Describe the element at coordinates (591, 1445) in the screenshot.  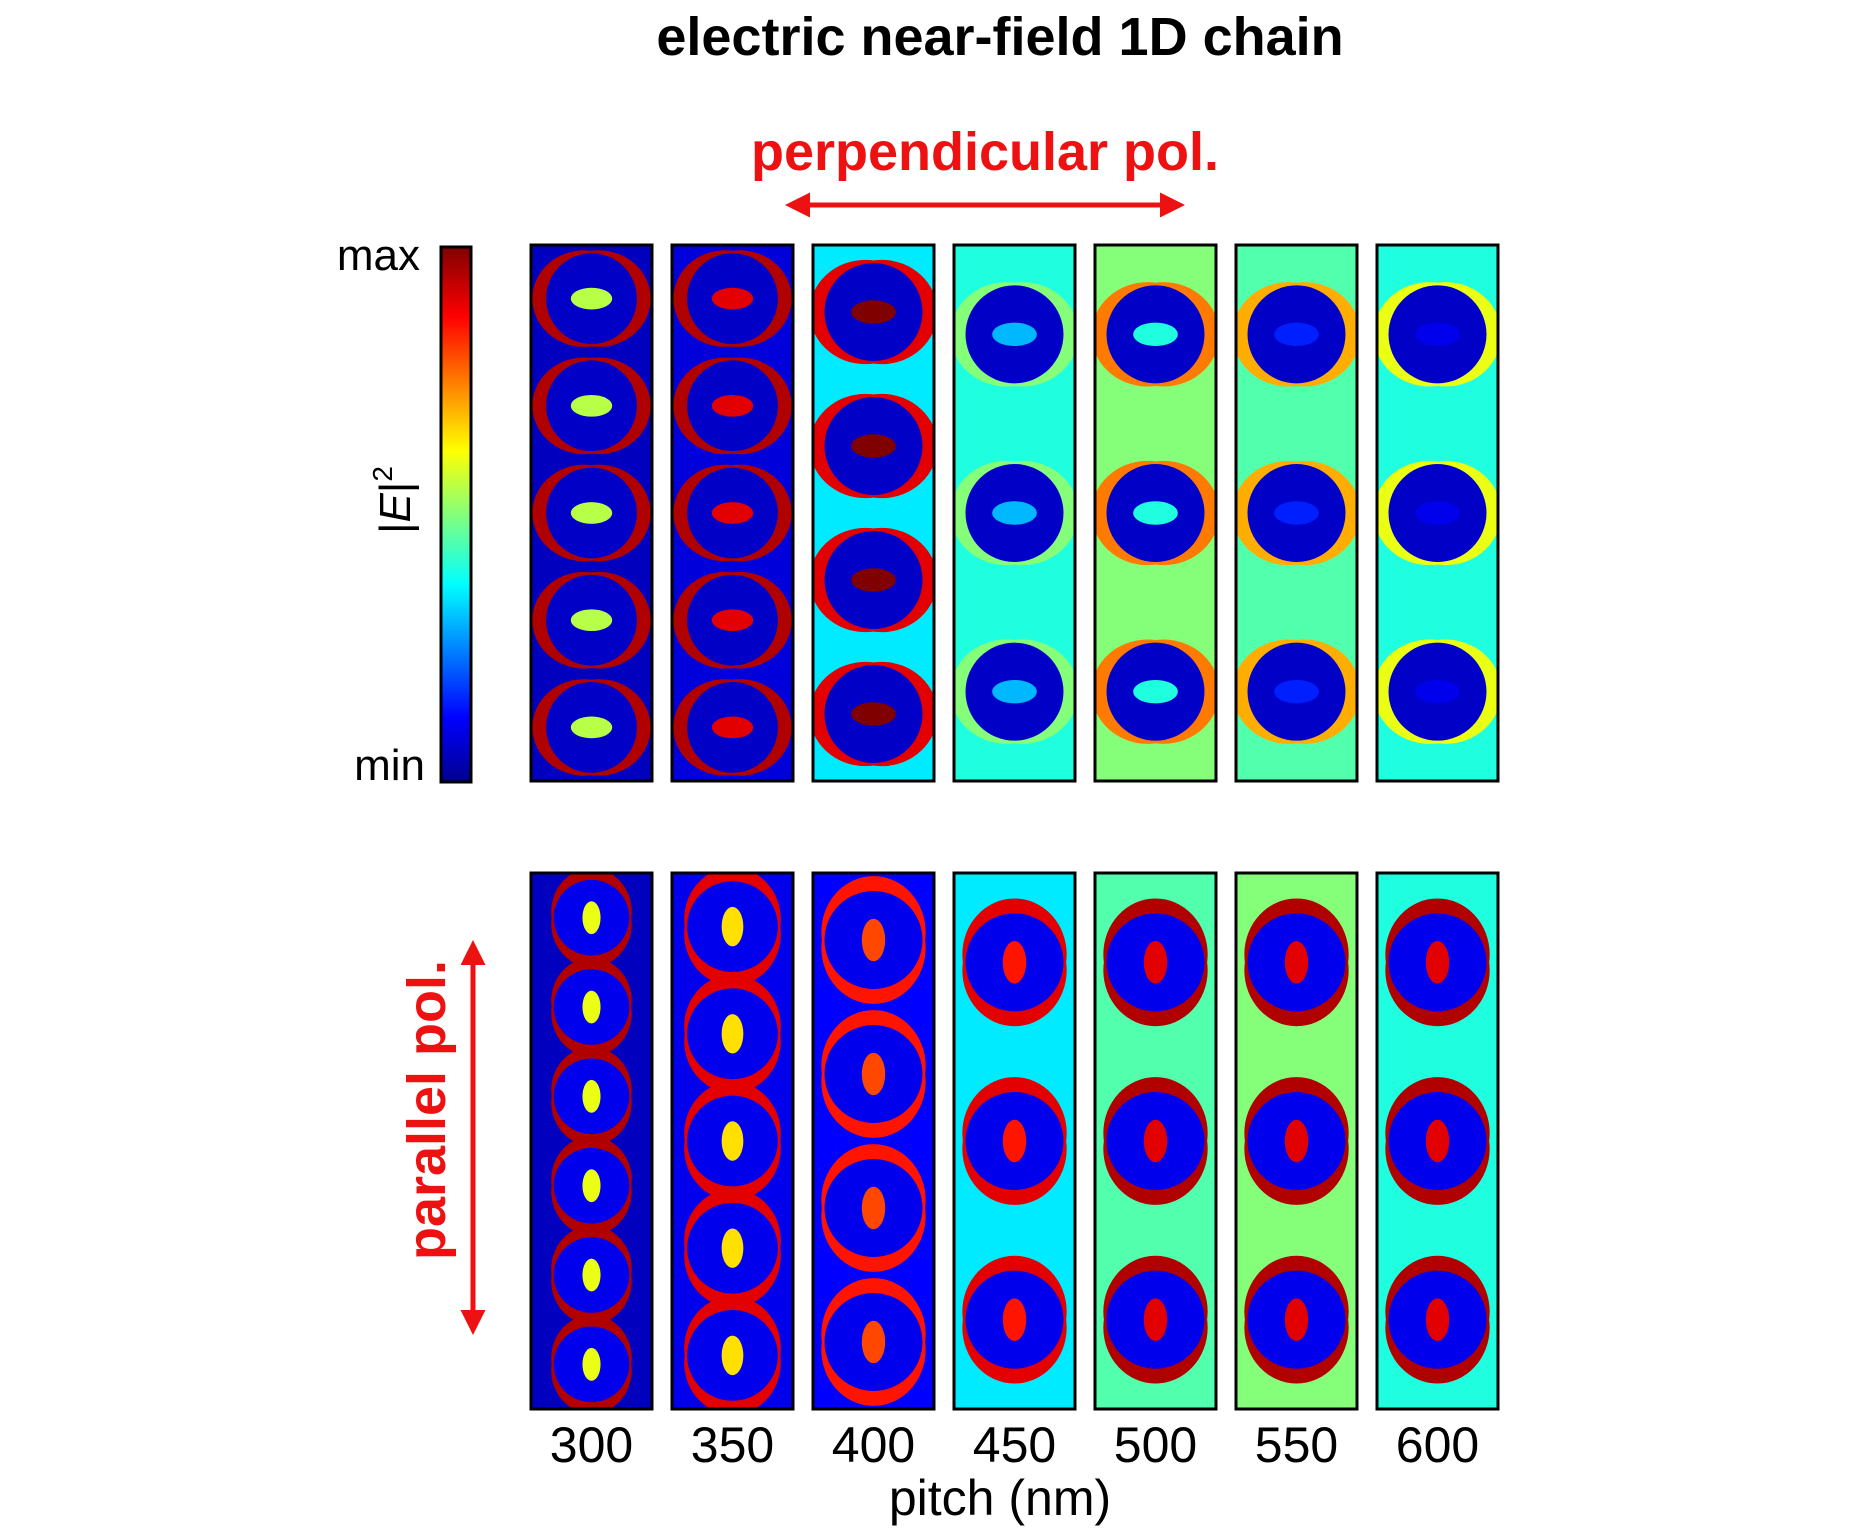
I see `pitch-tick-300: 300` at that location.